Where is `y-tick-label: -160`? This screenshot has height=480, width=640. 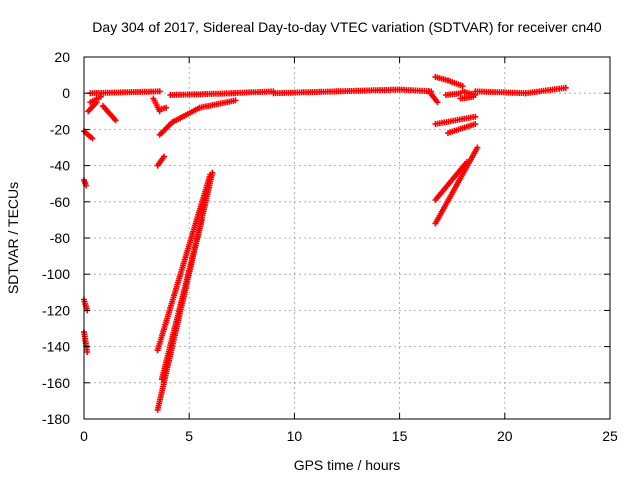 y-tick-label: -160 is located at coordinates (56, 383).